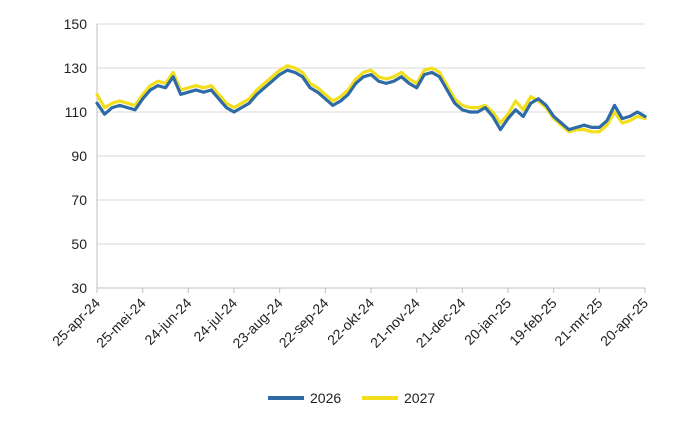 Image resolution: width=700 pixels, height=430 pixels. What do you see at coordinates (487, 321) in the screenshot?
I see `x-tick-label: 20-jan-25` at bounding box center [487, 321].